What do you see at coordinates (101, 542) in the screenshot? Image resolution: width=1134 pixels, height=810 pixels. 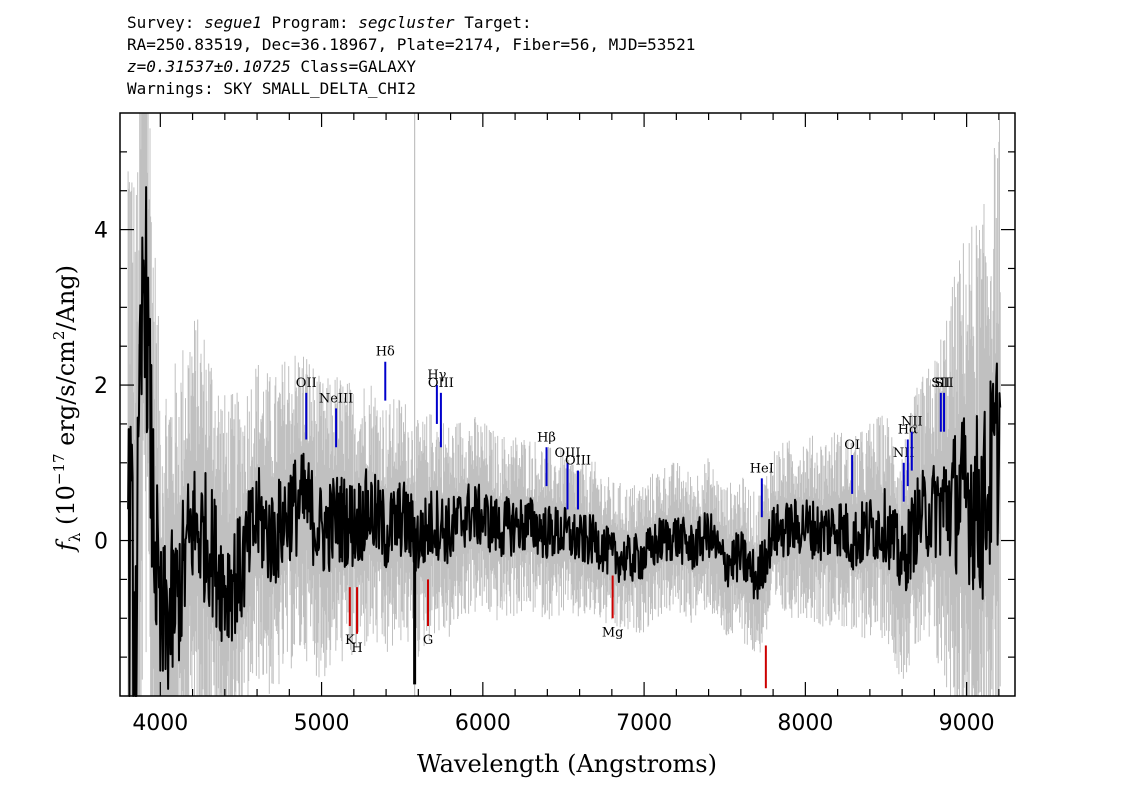 I see `y-tick-label: 0` at bounding box center [101, 542].